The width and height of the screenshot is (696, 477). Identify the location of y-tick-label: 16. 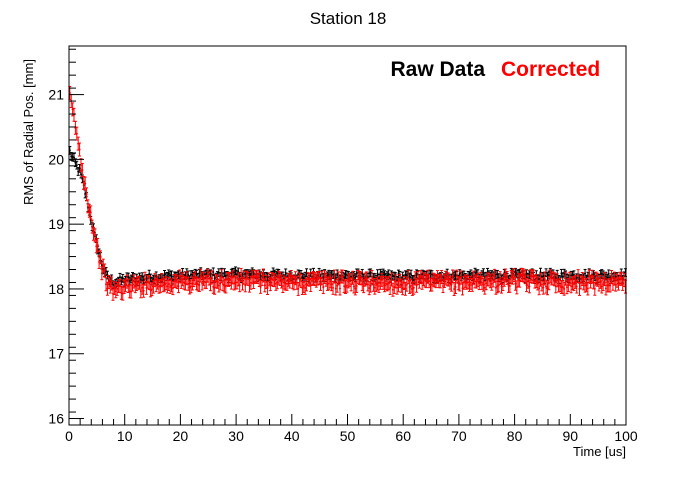
(56, 419).